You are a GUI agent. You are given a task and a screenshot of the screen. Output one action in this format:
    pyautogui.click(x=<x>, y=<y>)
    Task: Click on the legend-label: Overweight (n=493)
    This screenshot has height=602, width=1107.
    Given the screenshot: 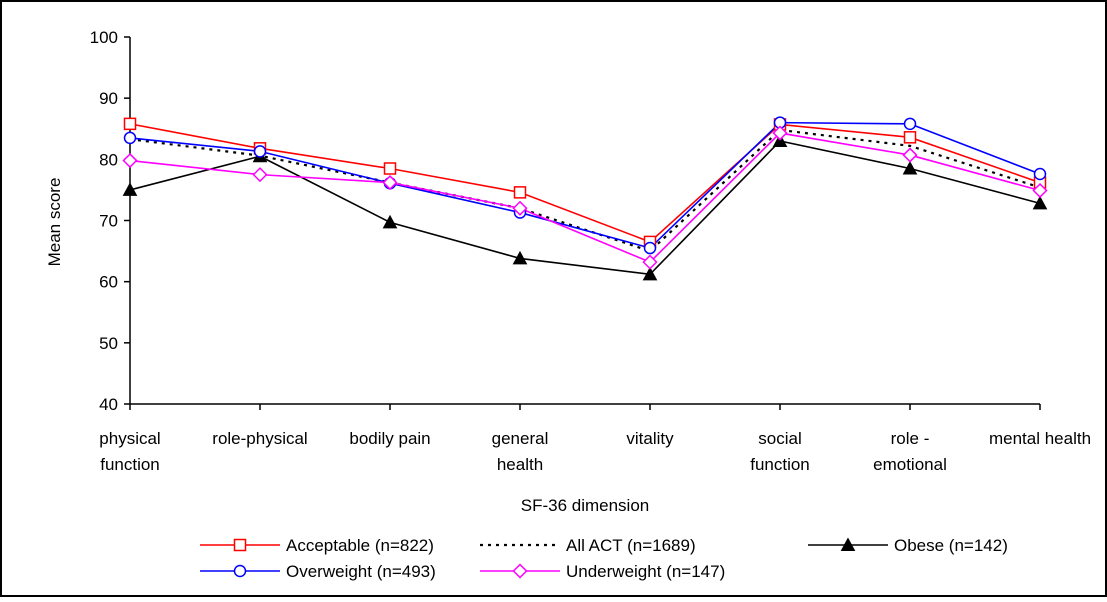 What is the action you would take?
    pyautogui.click(x=361, y=571)
    